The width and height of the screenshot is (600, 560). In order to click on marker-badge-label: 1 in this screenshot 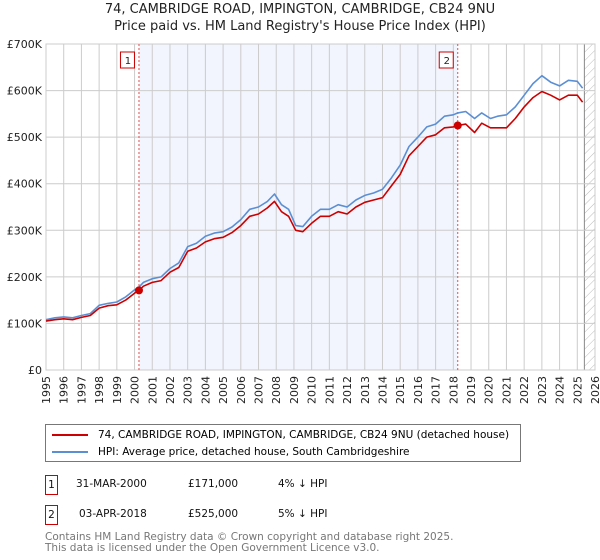, I will do `click(128, 61)`.